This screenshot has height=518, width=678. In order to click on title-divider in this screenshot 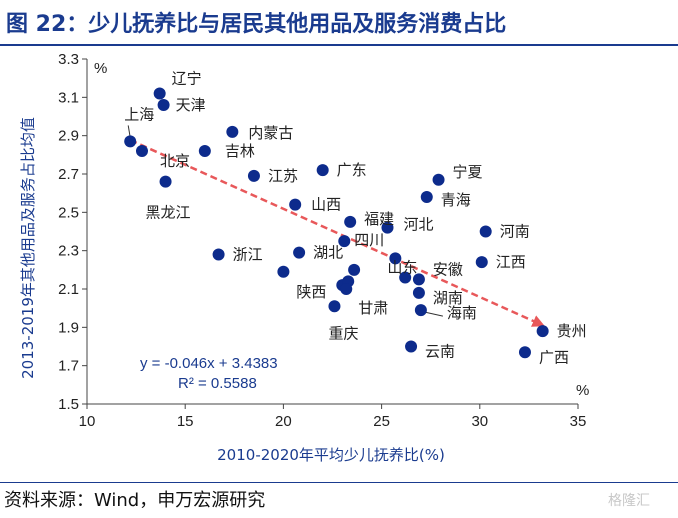, I will do `click(339, 45)`.